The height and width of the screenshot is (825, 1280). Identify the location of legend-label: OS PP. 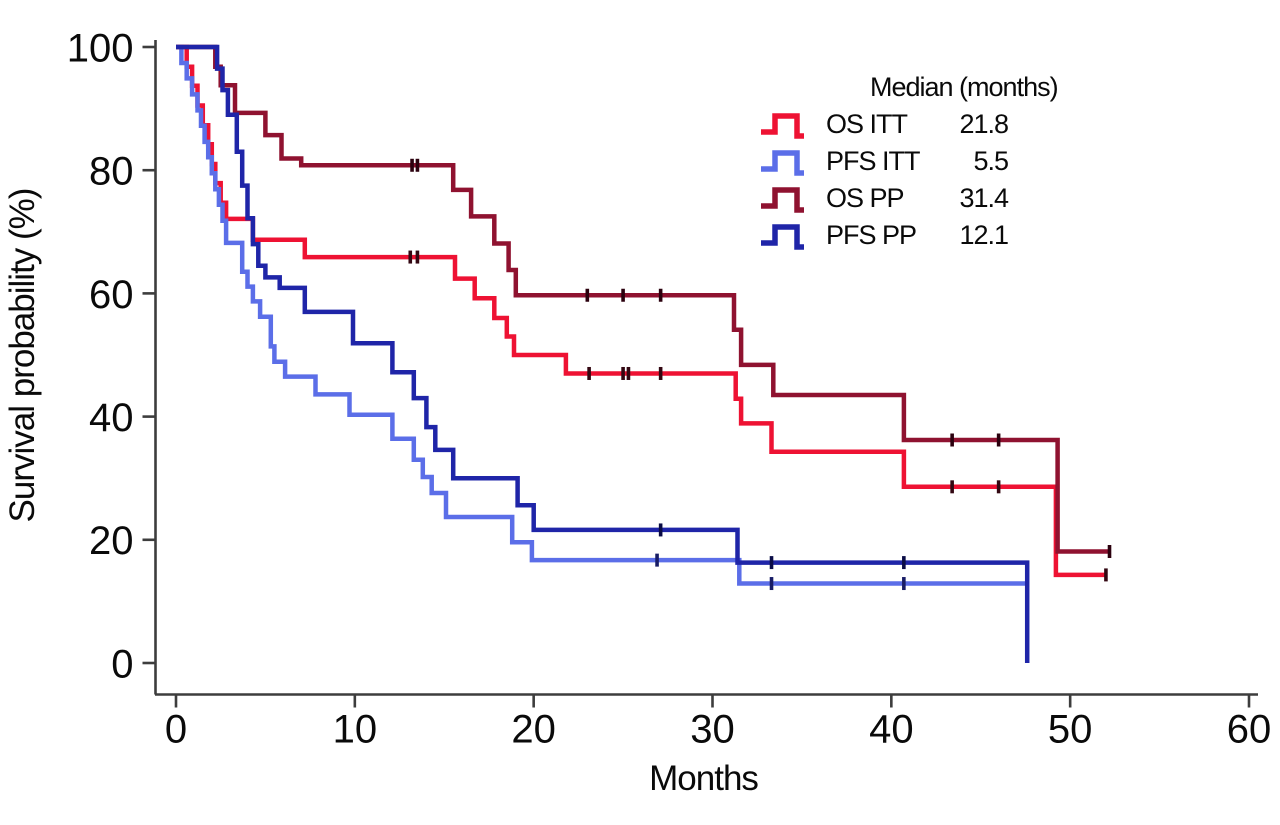
(865, 198).